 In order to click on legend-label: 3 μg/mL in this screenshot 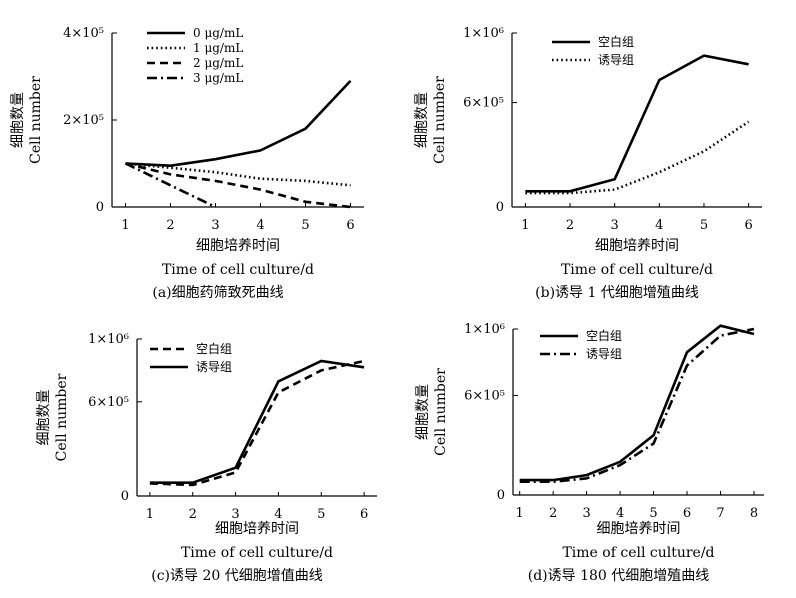, I will do `click(218, 78)`.